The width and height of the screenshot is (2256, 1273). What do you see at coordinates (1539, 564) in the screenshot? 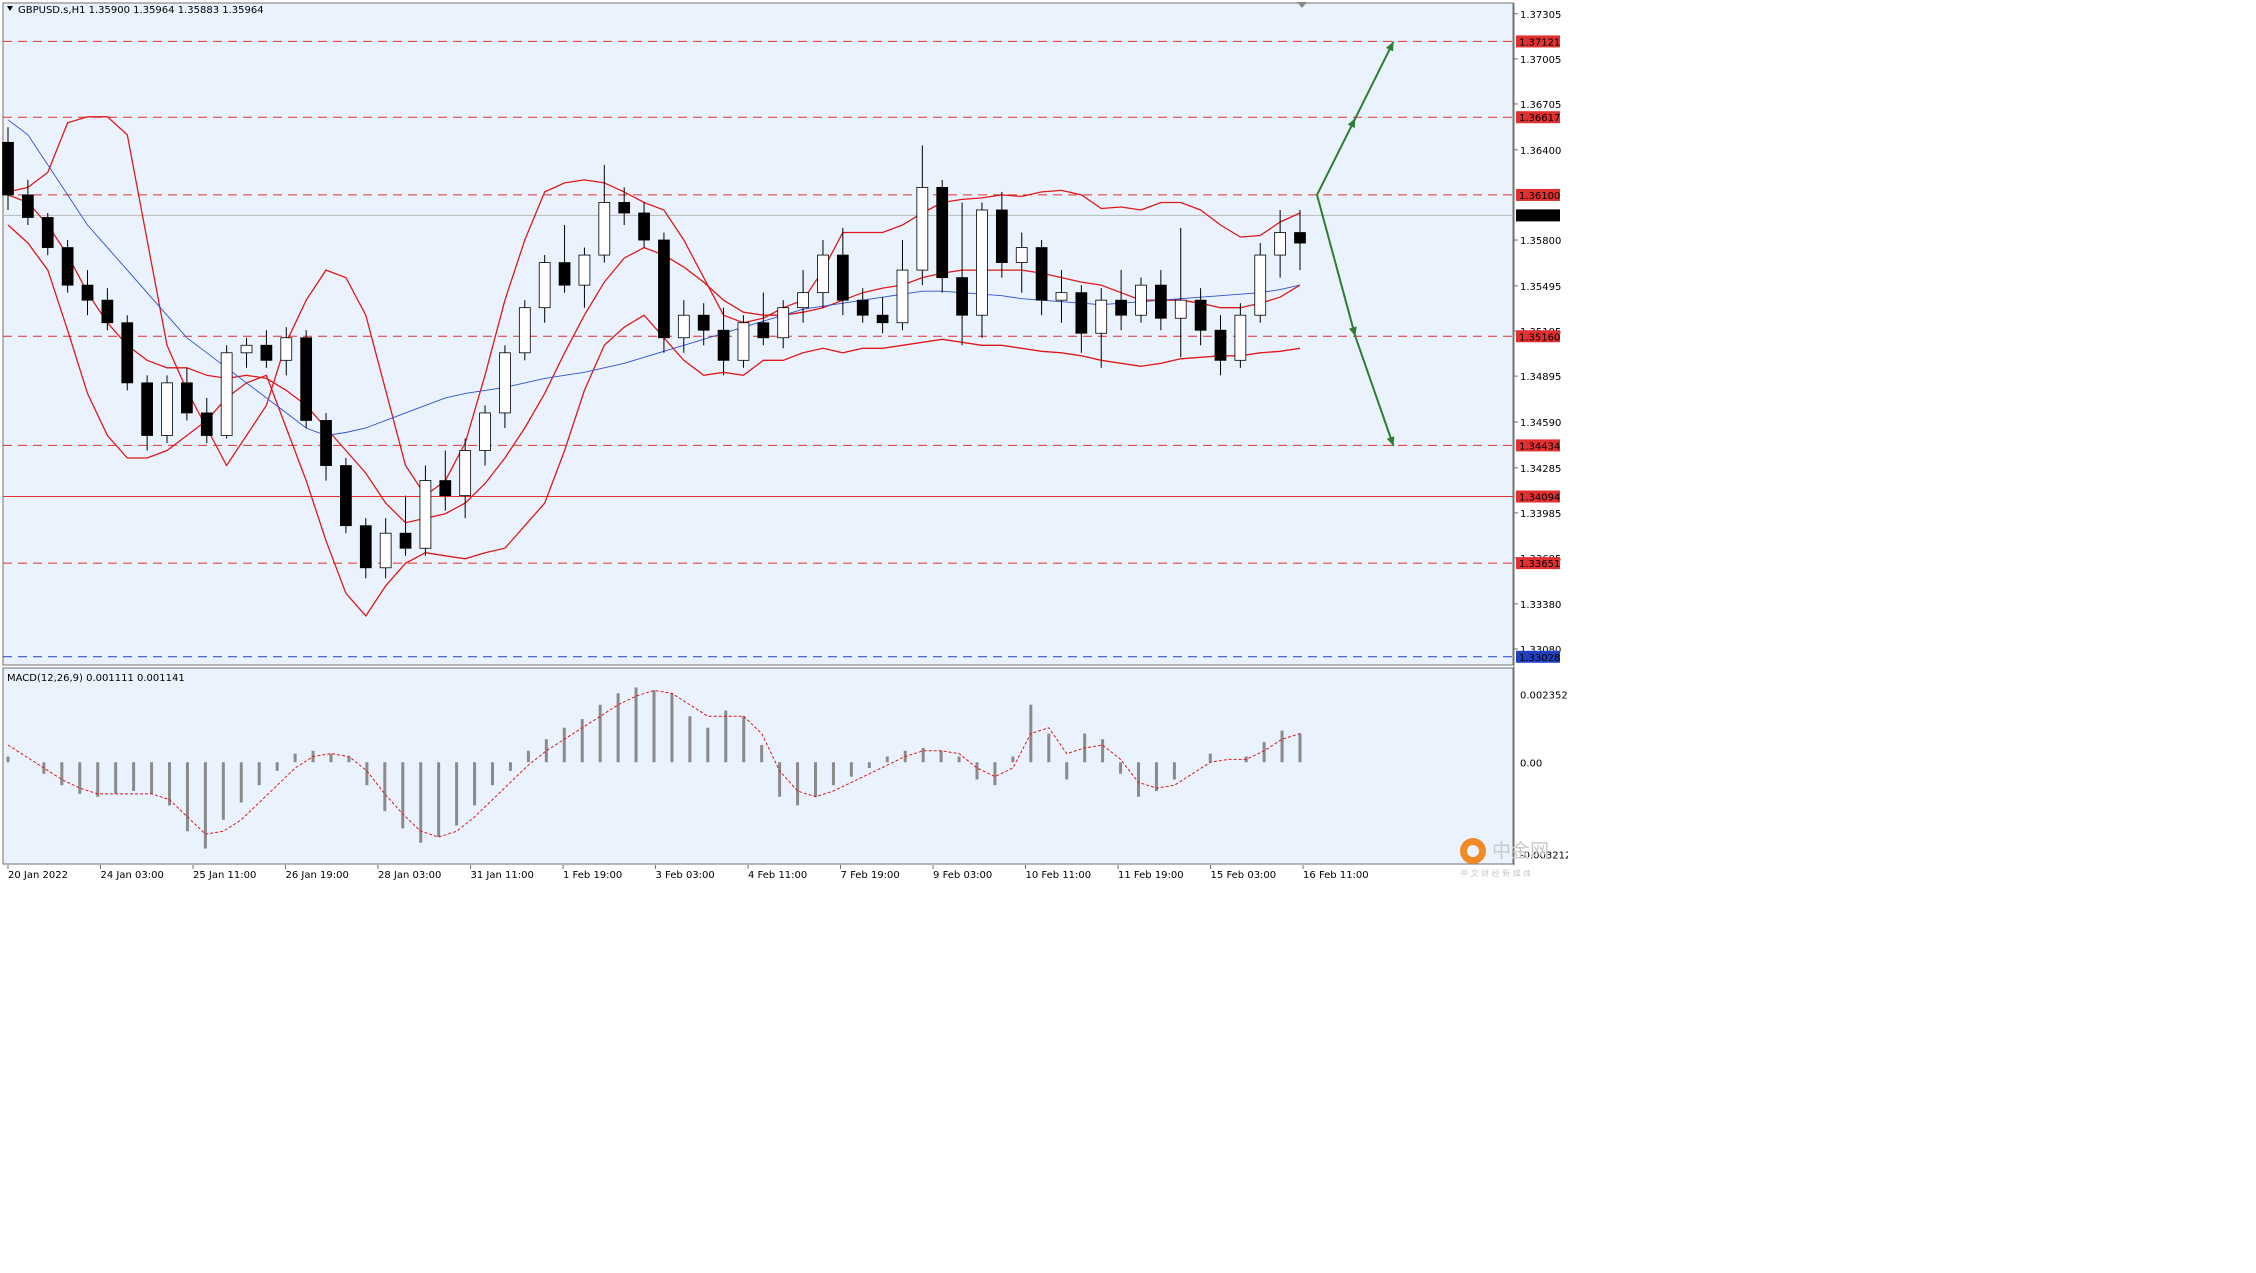
I see `level-label: 1.33651` at bounding box center [1539, 564].